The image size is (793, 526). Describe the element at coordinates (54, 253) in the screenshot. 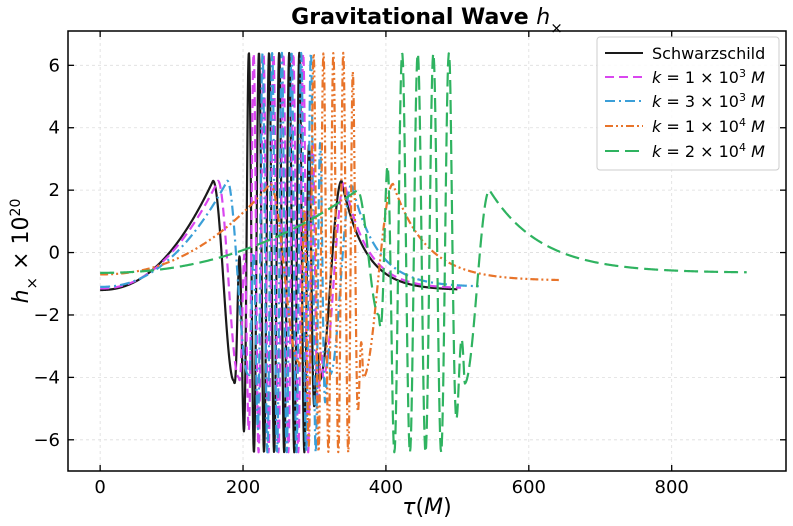

I see `y-tick-label: 0` at that location.